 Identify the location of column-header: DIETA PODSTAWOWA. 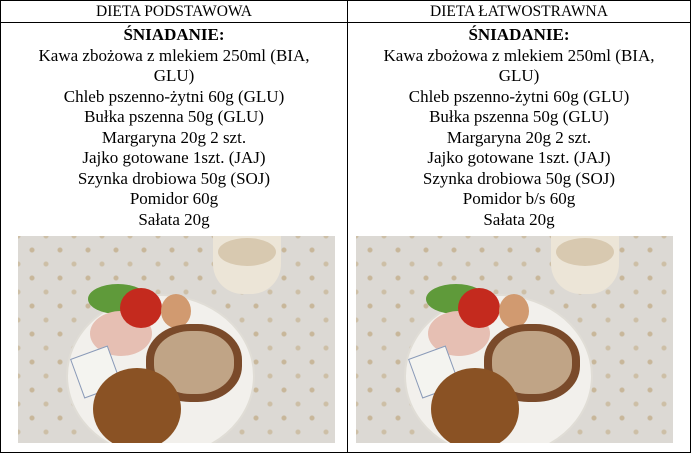
(174, 12).